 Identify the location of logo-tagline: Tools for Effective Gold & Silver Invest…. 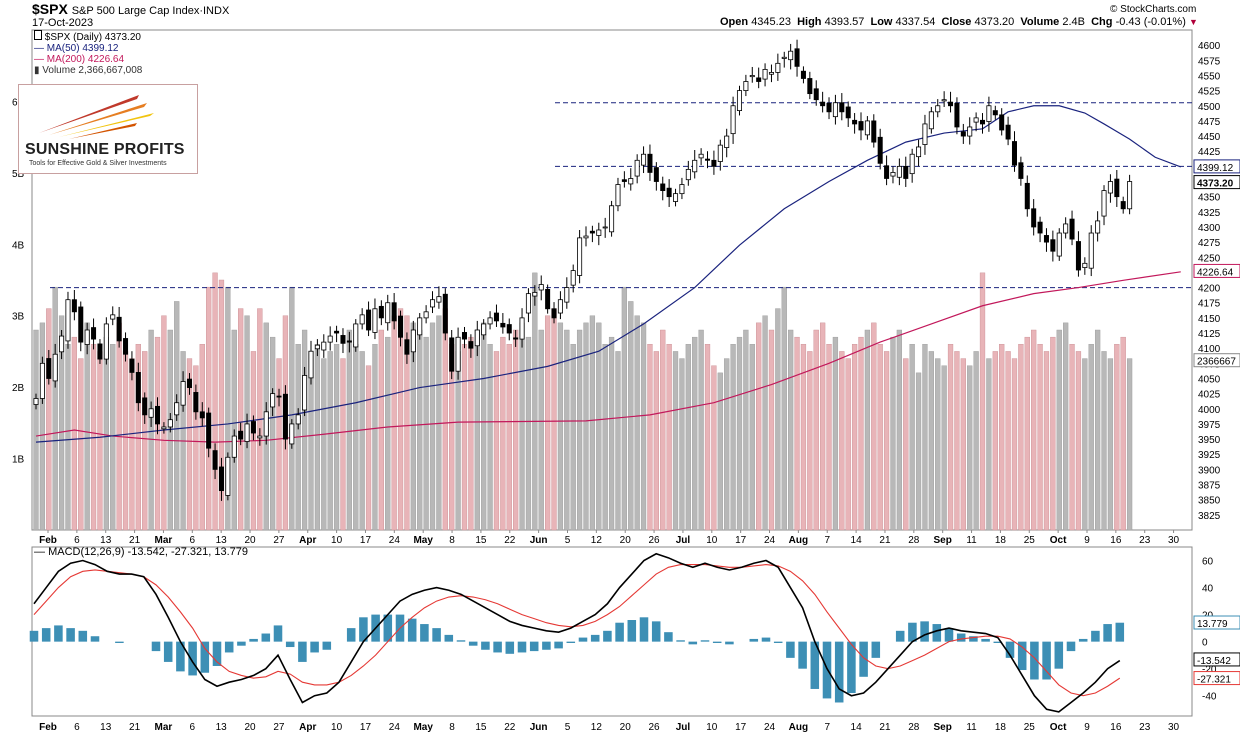
(98, 163).